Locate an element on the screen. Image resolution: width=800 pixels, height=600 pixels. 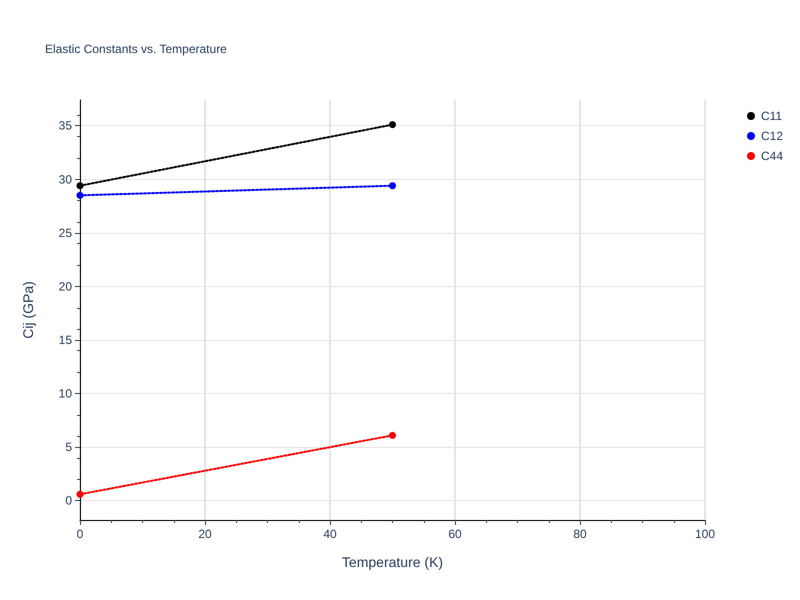
y-tick-label: 35 is located at coordinates (65, 125).